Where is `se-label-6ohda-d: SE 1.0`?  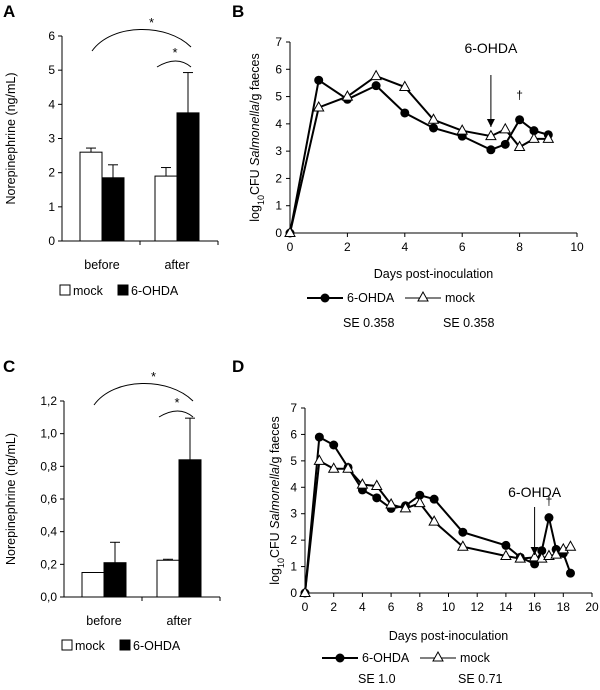
se-label-6ohda-d: SE 1.0 is located at coordinates (377, 679).